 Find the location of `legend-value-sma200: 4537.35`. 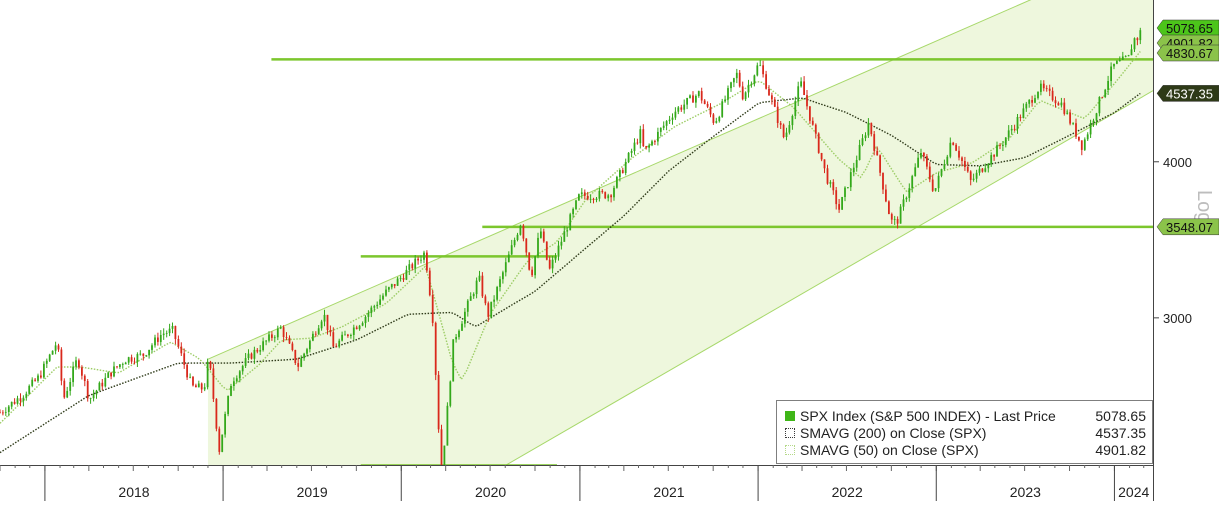

legend-value-sma200: 4537.35 is located at coordinates (1120, 432).